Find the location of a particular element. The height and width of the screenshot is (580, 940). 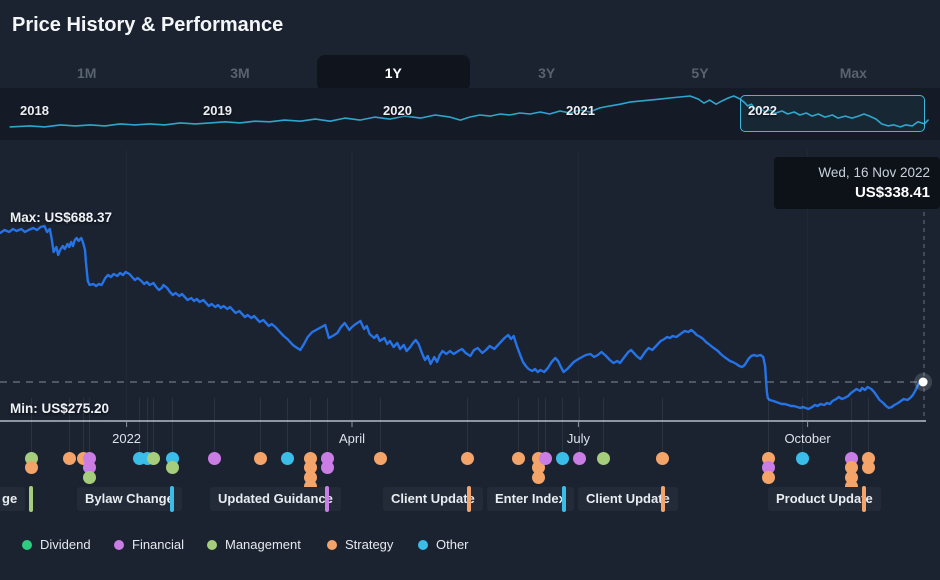

legend-label: Other is located at coordinates (452, 544).